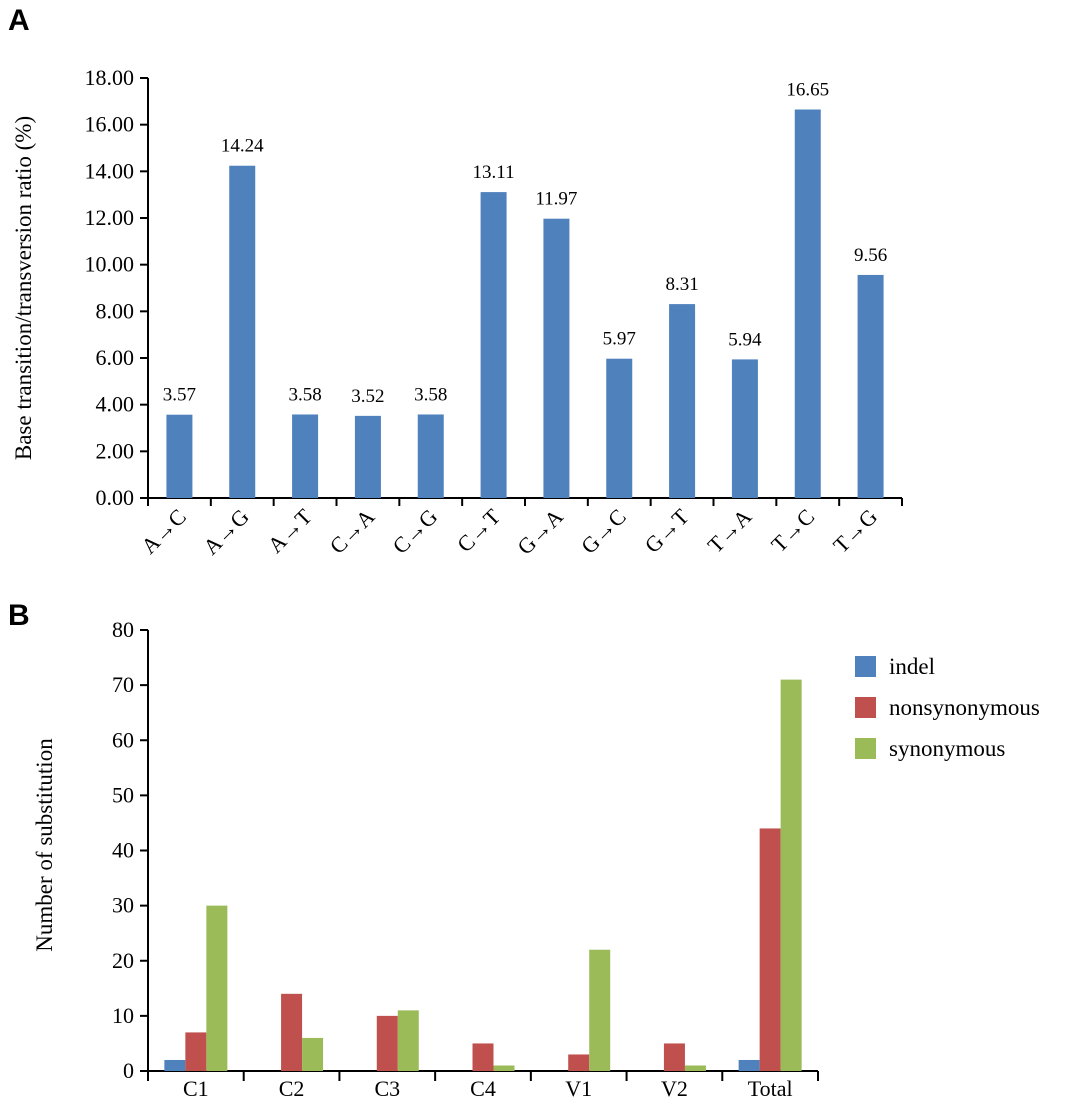 The height and width of the screenshot is (1107, 1091). What do you see at coordinates (745, 339) in the screenshot?
I see `data-label: 5.94` at bounding box center [745, 339].